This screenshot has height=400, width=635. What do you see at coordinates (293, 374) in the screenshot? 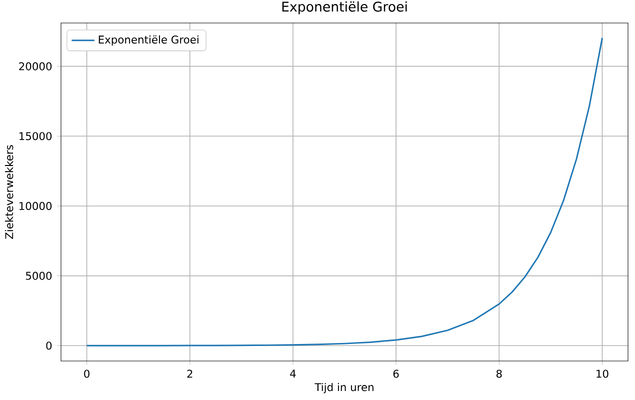
I see `x-tick-label: 4` at bounding box center [293, 374].